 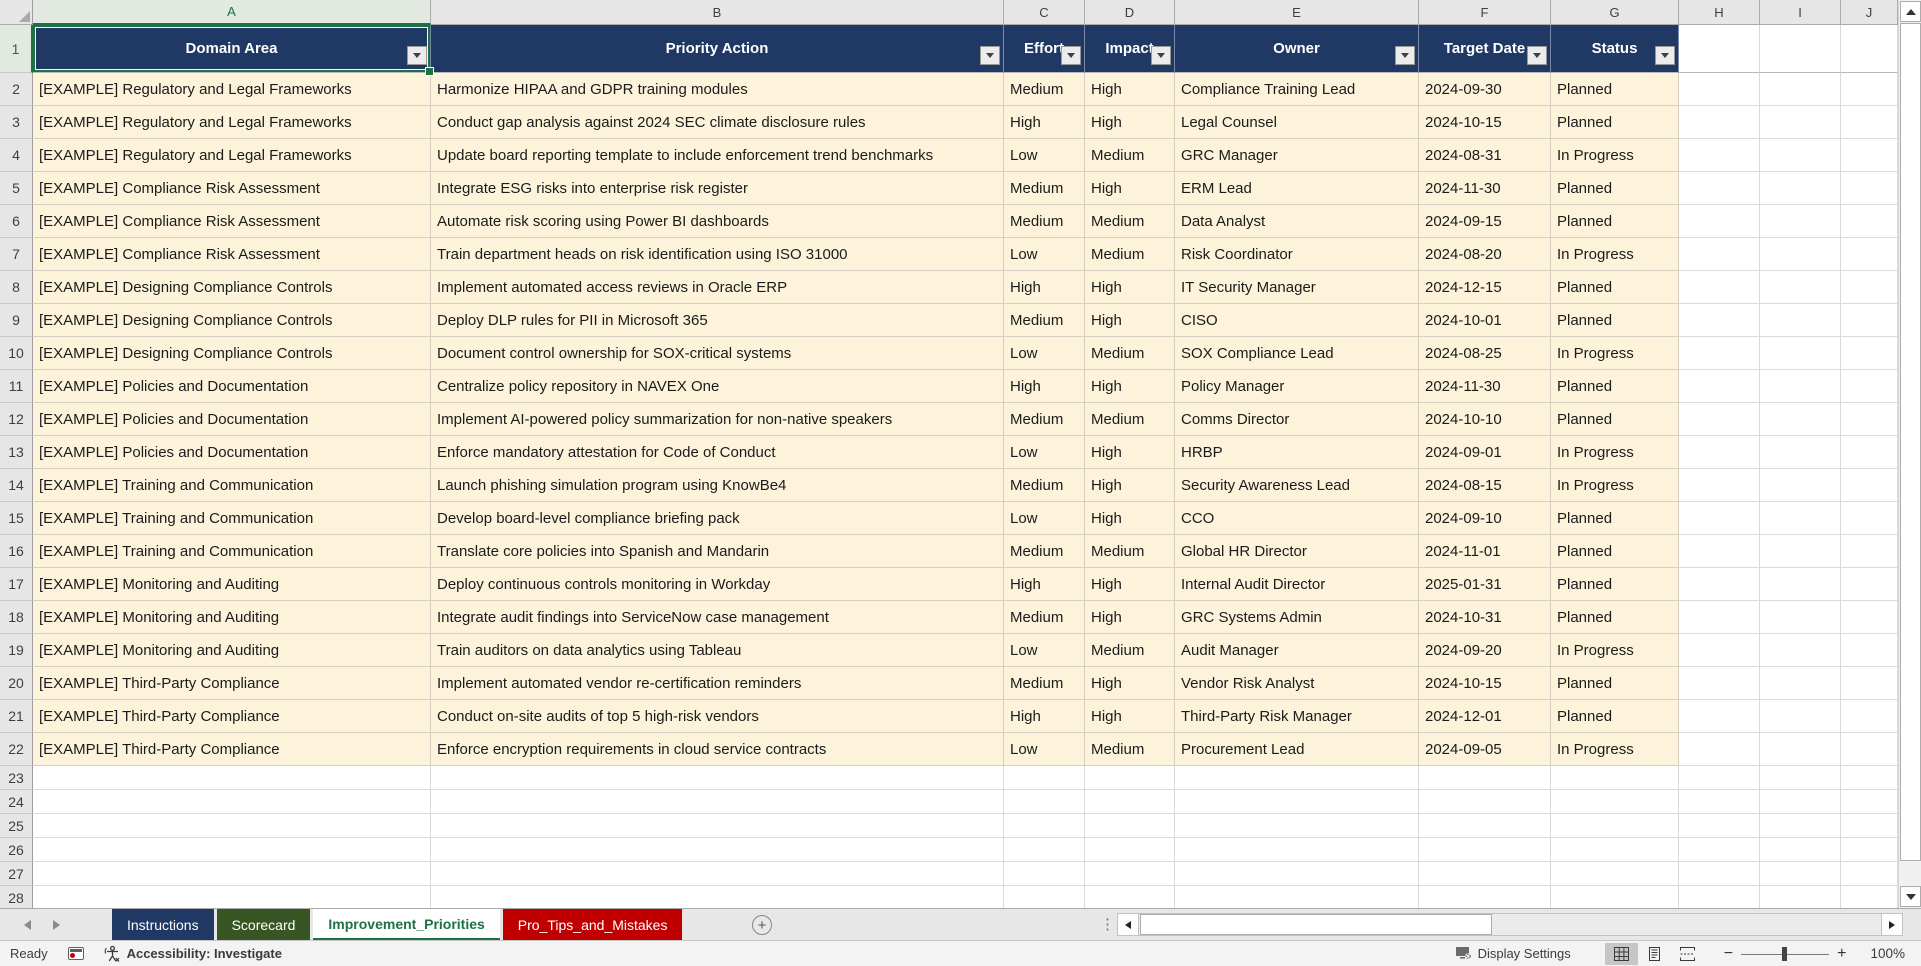 I want to click on cell-I21, so click(x=1800, y=716).